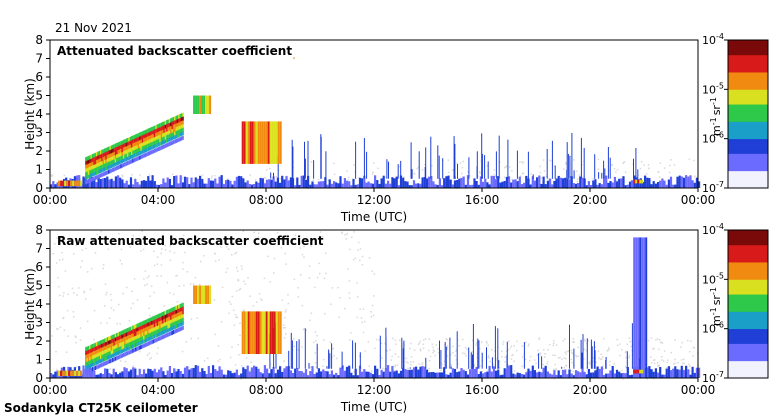 This screenshot has width=780, height=420. What do you see at coordinates (709, 89) in the screenshot?
I see `colorbar-tick-label: 10` at bounding box center [709, 89].